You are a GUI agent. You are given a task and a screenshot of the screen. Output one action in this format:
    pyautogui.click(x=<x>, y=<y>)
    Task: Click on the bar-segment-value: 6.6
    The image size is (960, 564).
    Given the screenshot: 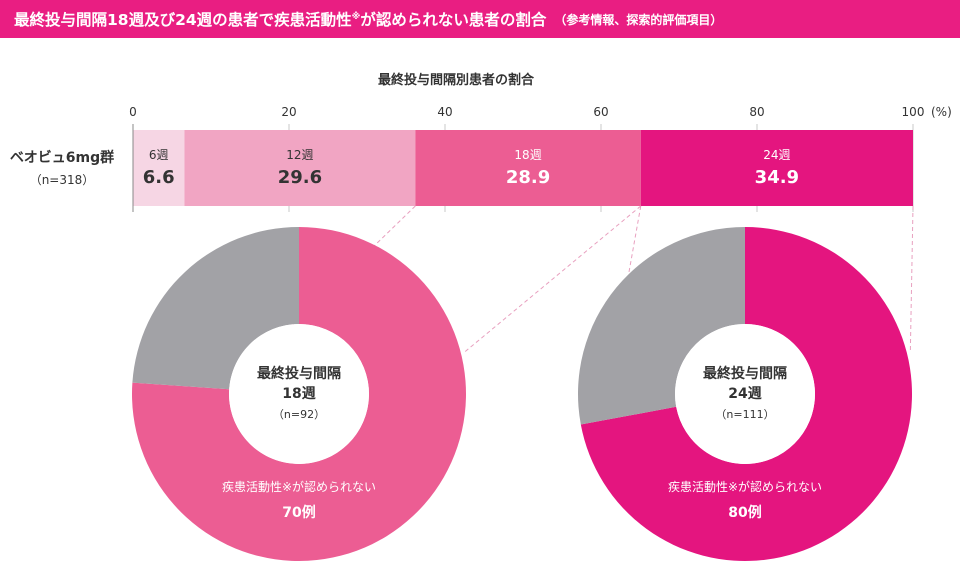 What is the action you would take?
    pyautogui.click(x=159, y=177)
    